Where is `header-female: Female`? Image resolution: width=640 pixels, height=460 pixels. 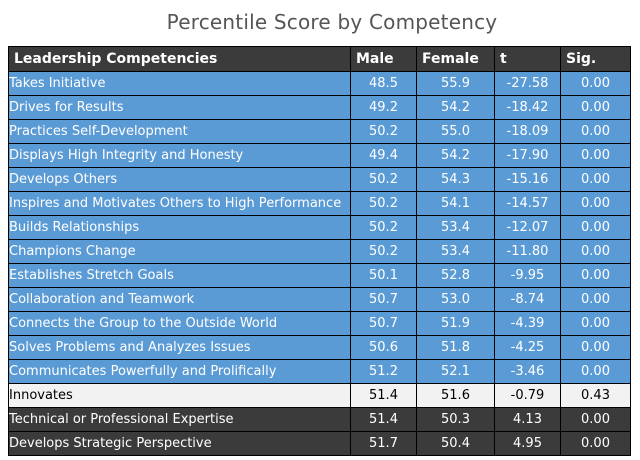 header-female: Female is located at coordinates (455, 59).